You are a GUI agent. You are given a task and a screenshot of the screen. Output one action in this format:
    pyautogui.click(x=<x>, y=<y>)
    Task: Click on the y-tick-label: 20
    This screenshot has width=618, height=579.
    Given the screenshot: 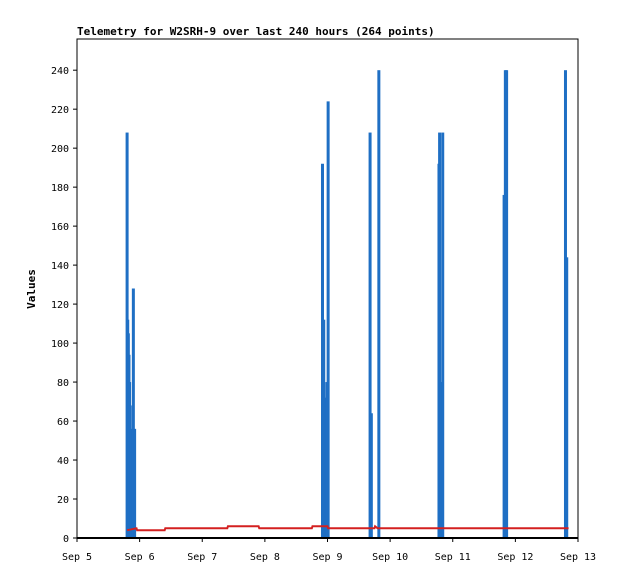 What is the action you would take?
    pyautogui.click(x=63, y=500)
    